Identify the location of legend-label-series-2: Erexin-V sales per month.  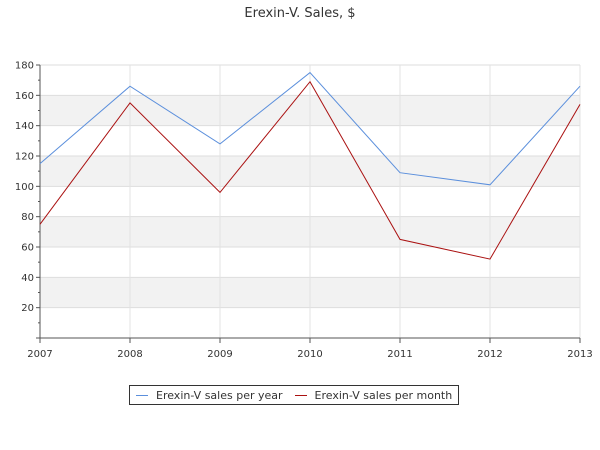
(383, 395).